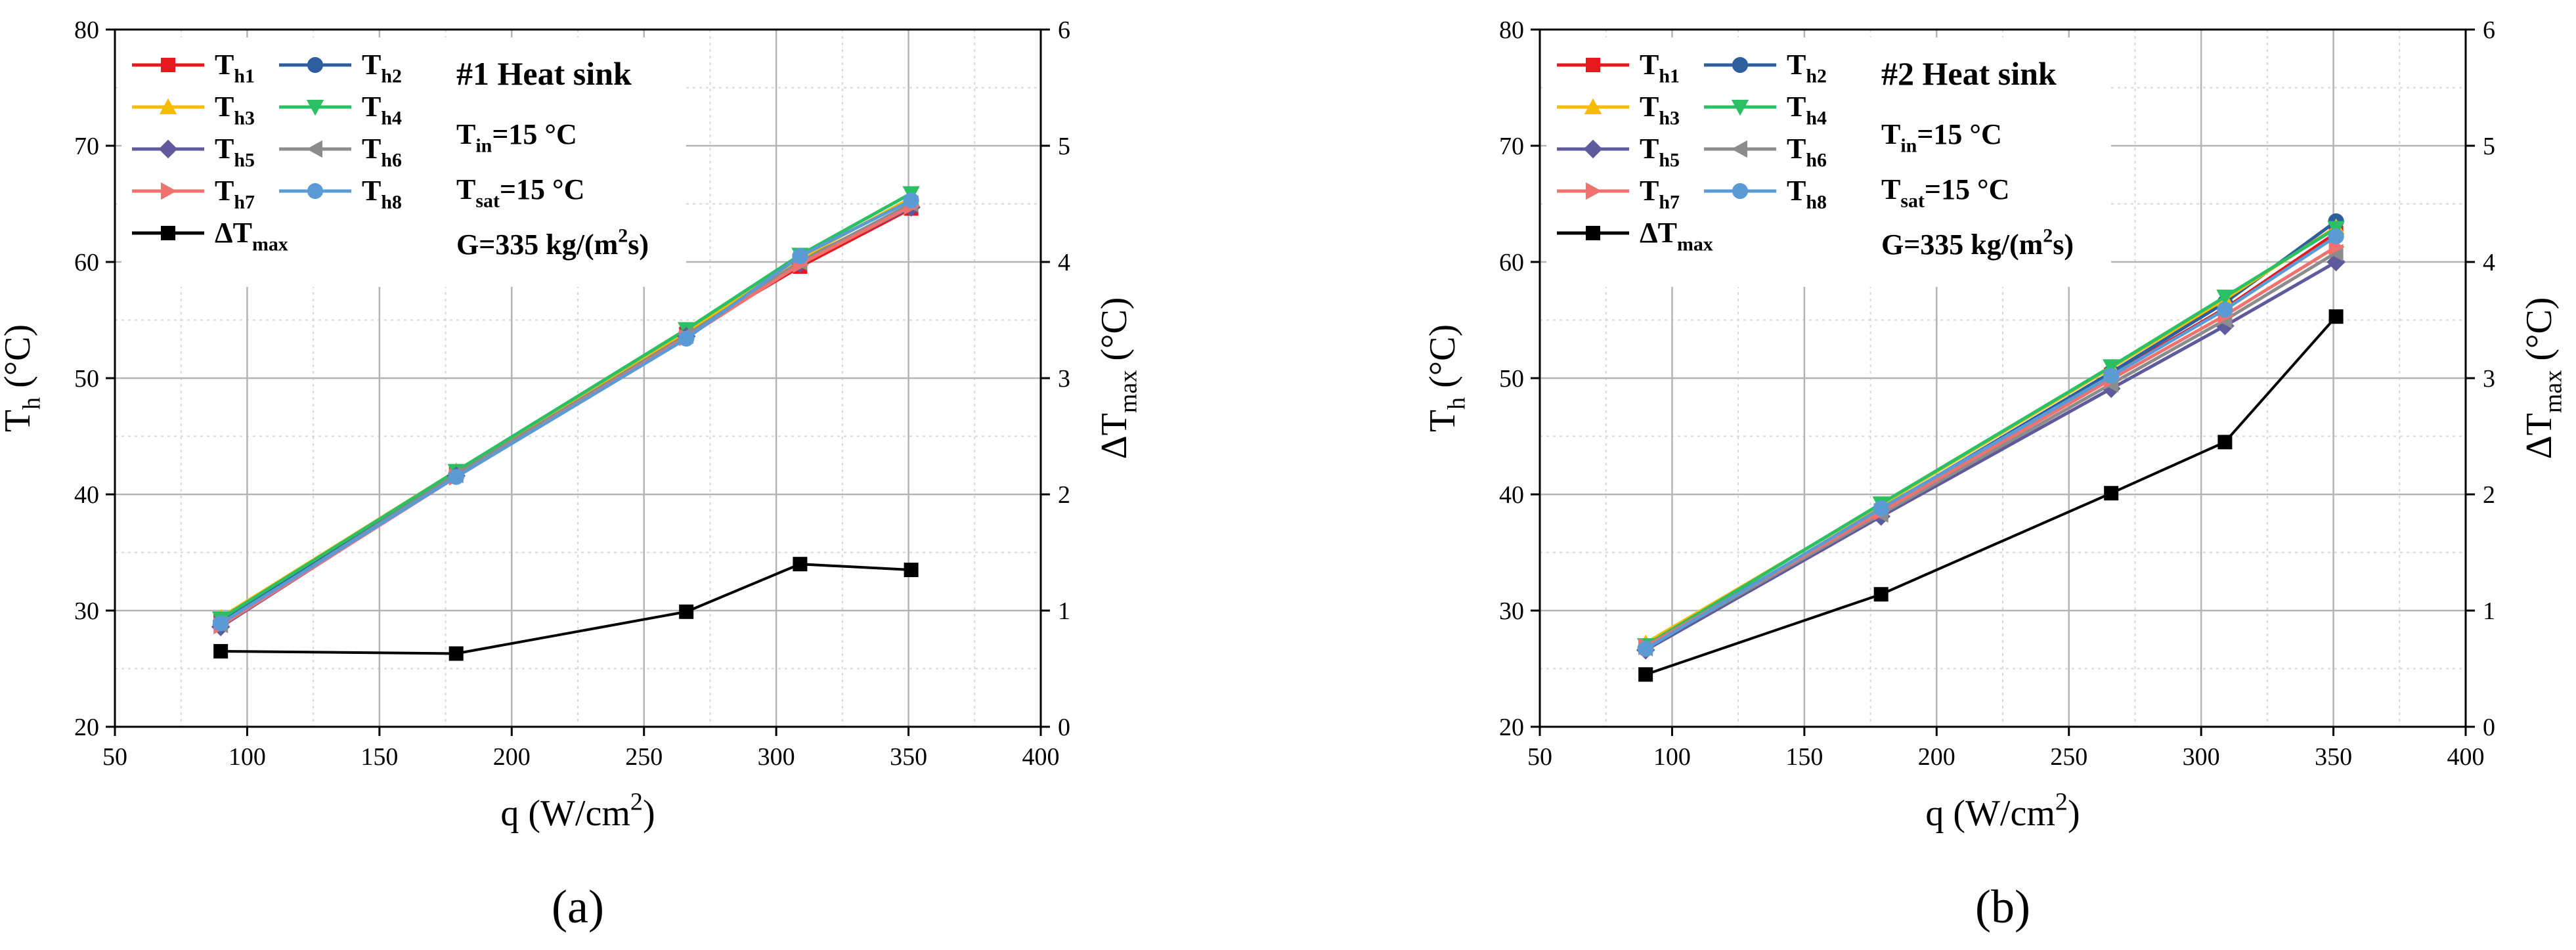  What do you see at coordinates (1064, 30) in the screenshot?
I see `y-right-tick-label: 6` at bounding box center [1064, 30].